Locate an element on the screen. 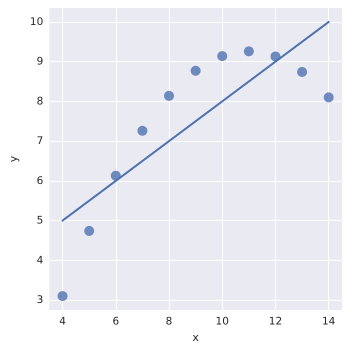 The image size is (352, 352). x-tick-label: 4 is located at coordinates (62, 322).